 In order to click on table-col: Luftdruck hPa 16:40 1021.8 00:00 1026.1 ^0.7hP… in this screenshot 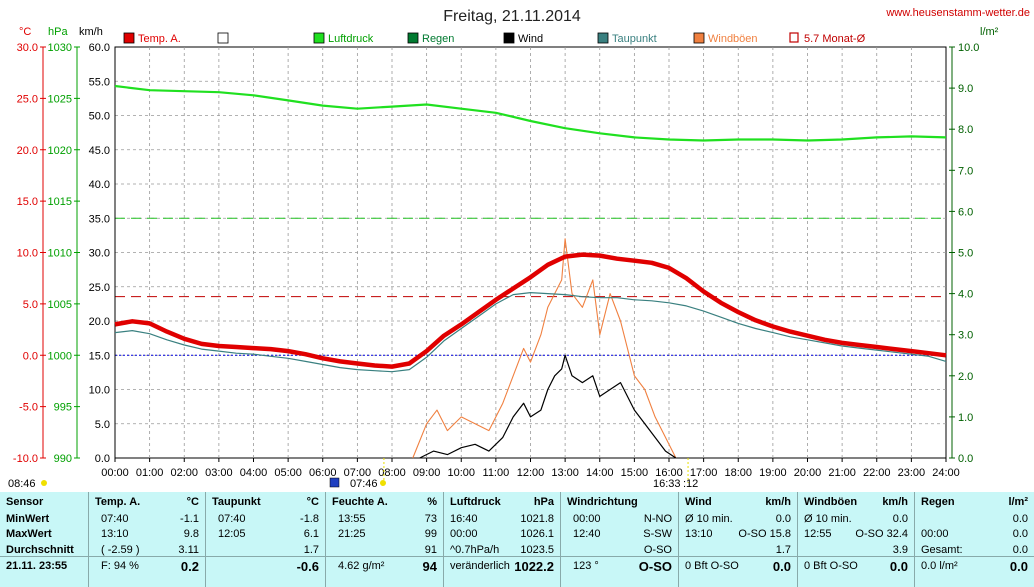, I will do `click(501, 539)`.